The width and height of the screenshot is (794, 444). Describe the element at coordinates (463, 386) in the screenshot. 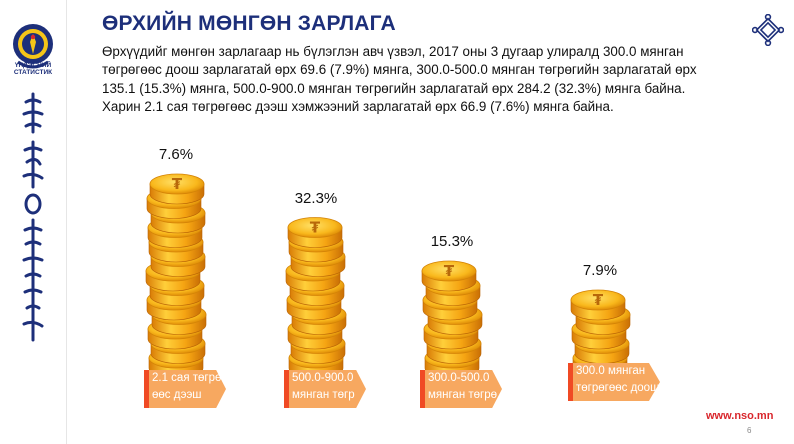

I see `category-label-text: 300.0-500.0 мянган төгрө` at that location.